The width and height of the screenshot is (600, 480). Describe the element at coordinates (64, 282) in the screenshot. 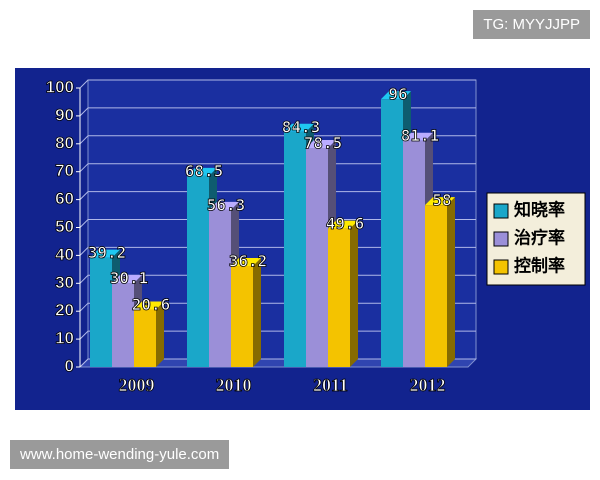

I see `y-tick-label: 30` at that location.